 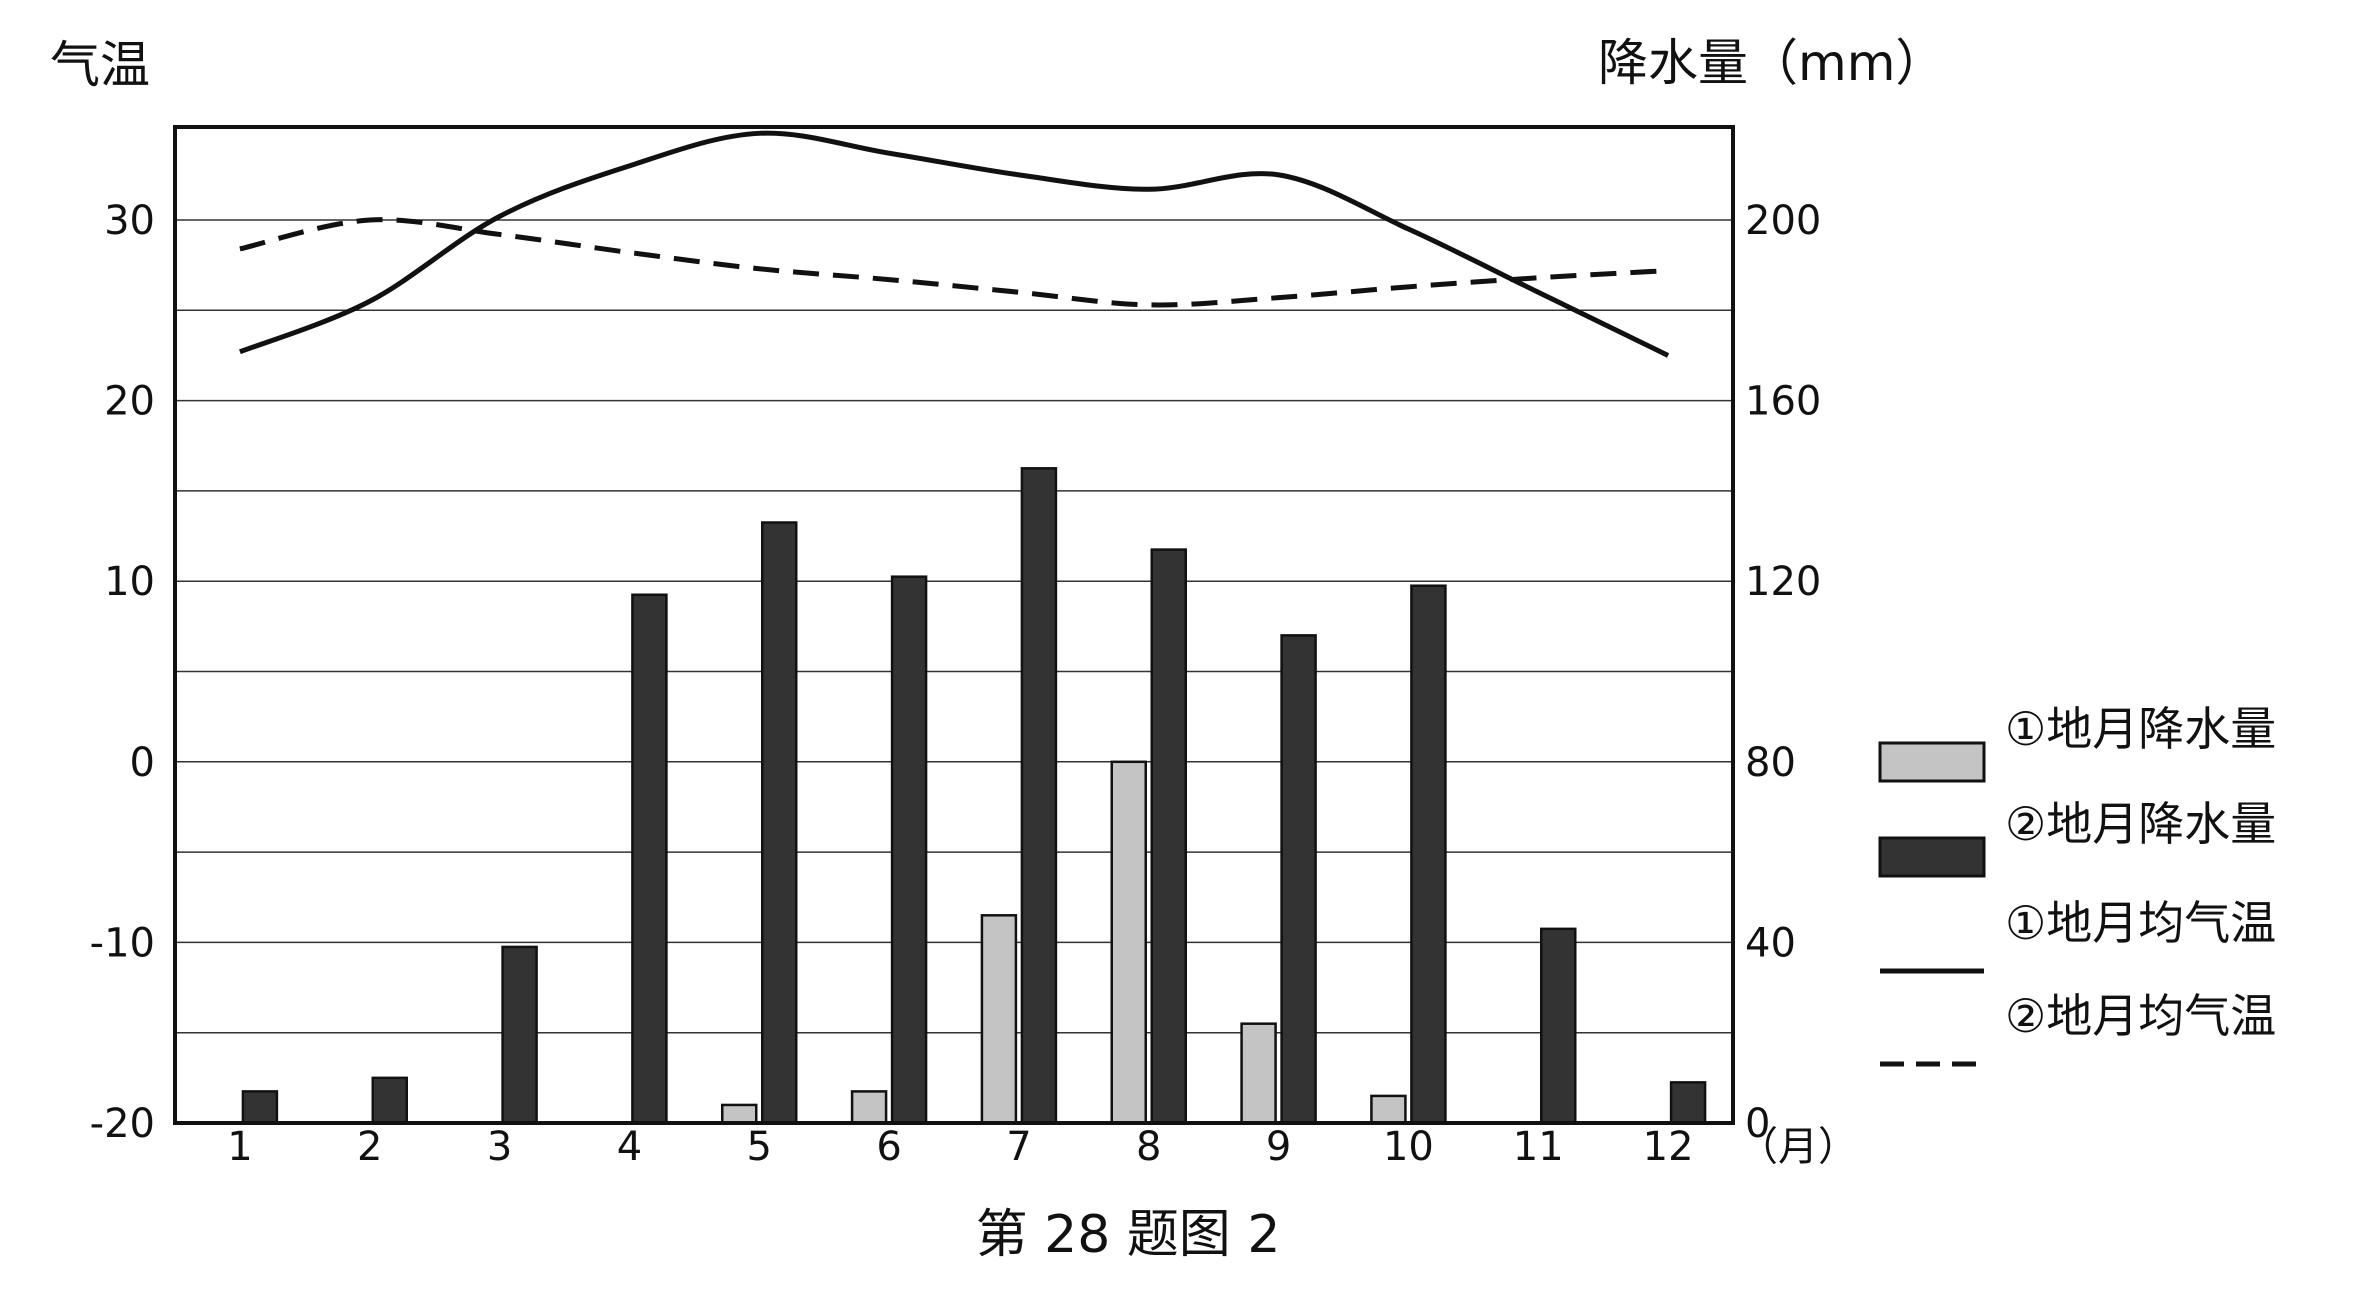 What do you see at coordinates (888, 1147) in the screenshot?
I see `month-tick-label: 6` at bounding box center [888, 1147].